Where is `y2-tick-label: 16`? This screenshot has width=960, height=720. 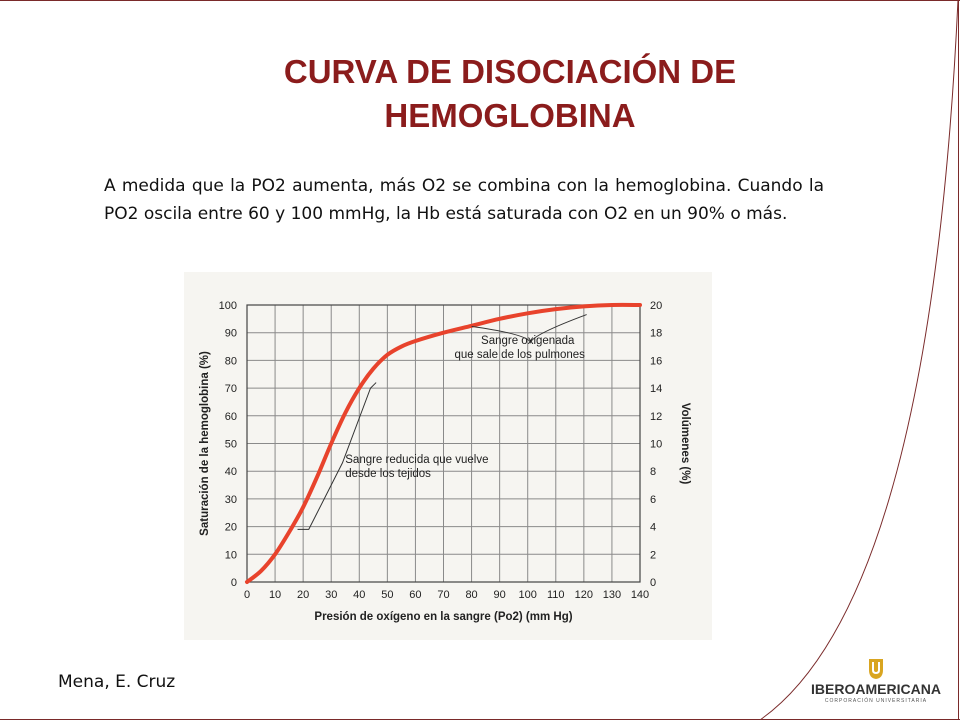
y2-tick-label: 16 is located at coordinates (656, 361).